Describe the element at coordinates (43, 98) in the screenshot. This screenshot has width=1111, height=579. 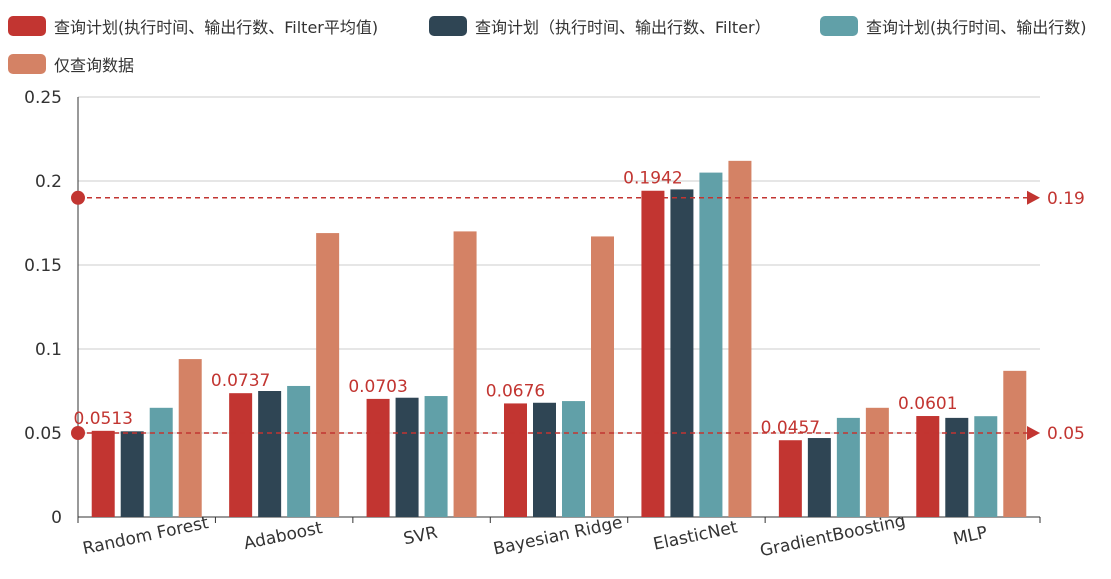
I see `y-tick-label: 0.25` at that location.